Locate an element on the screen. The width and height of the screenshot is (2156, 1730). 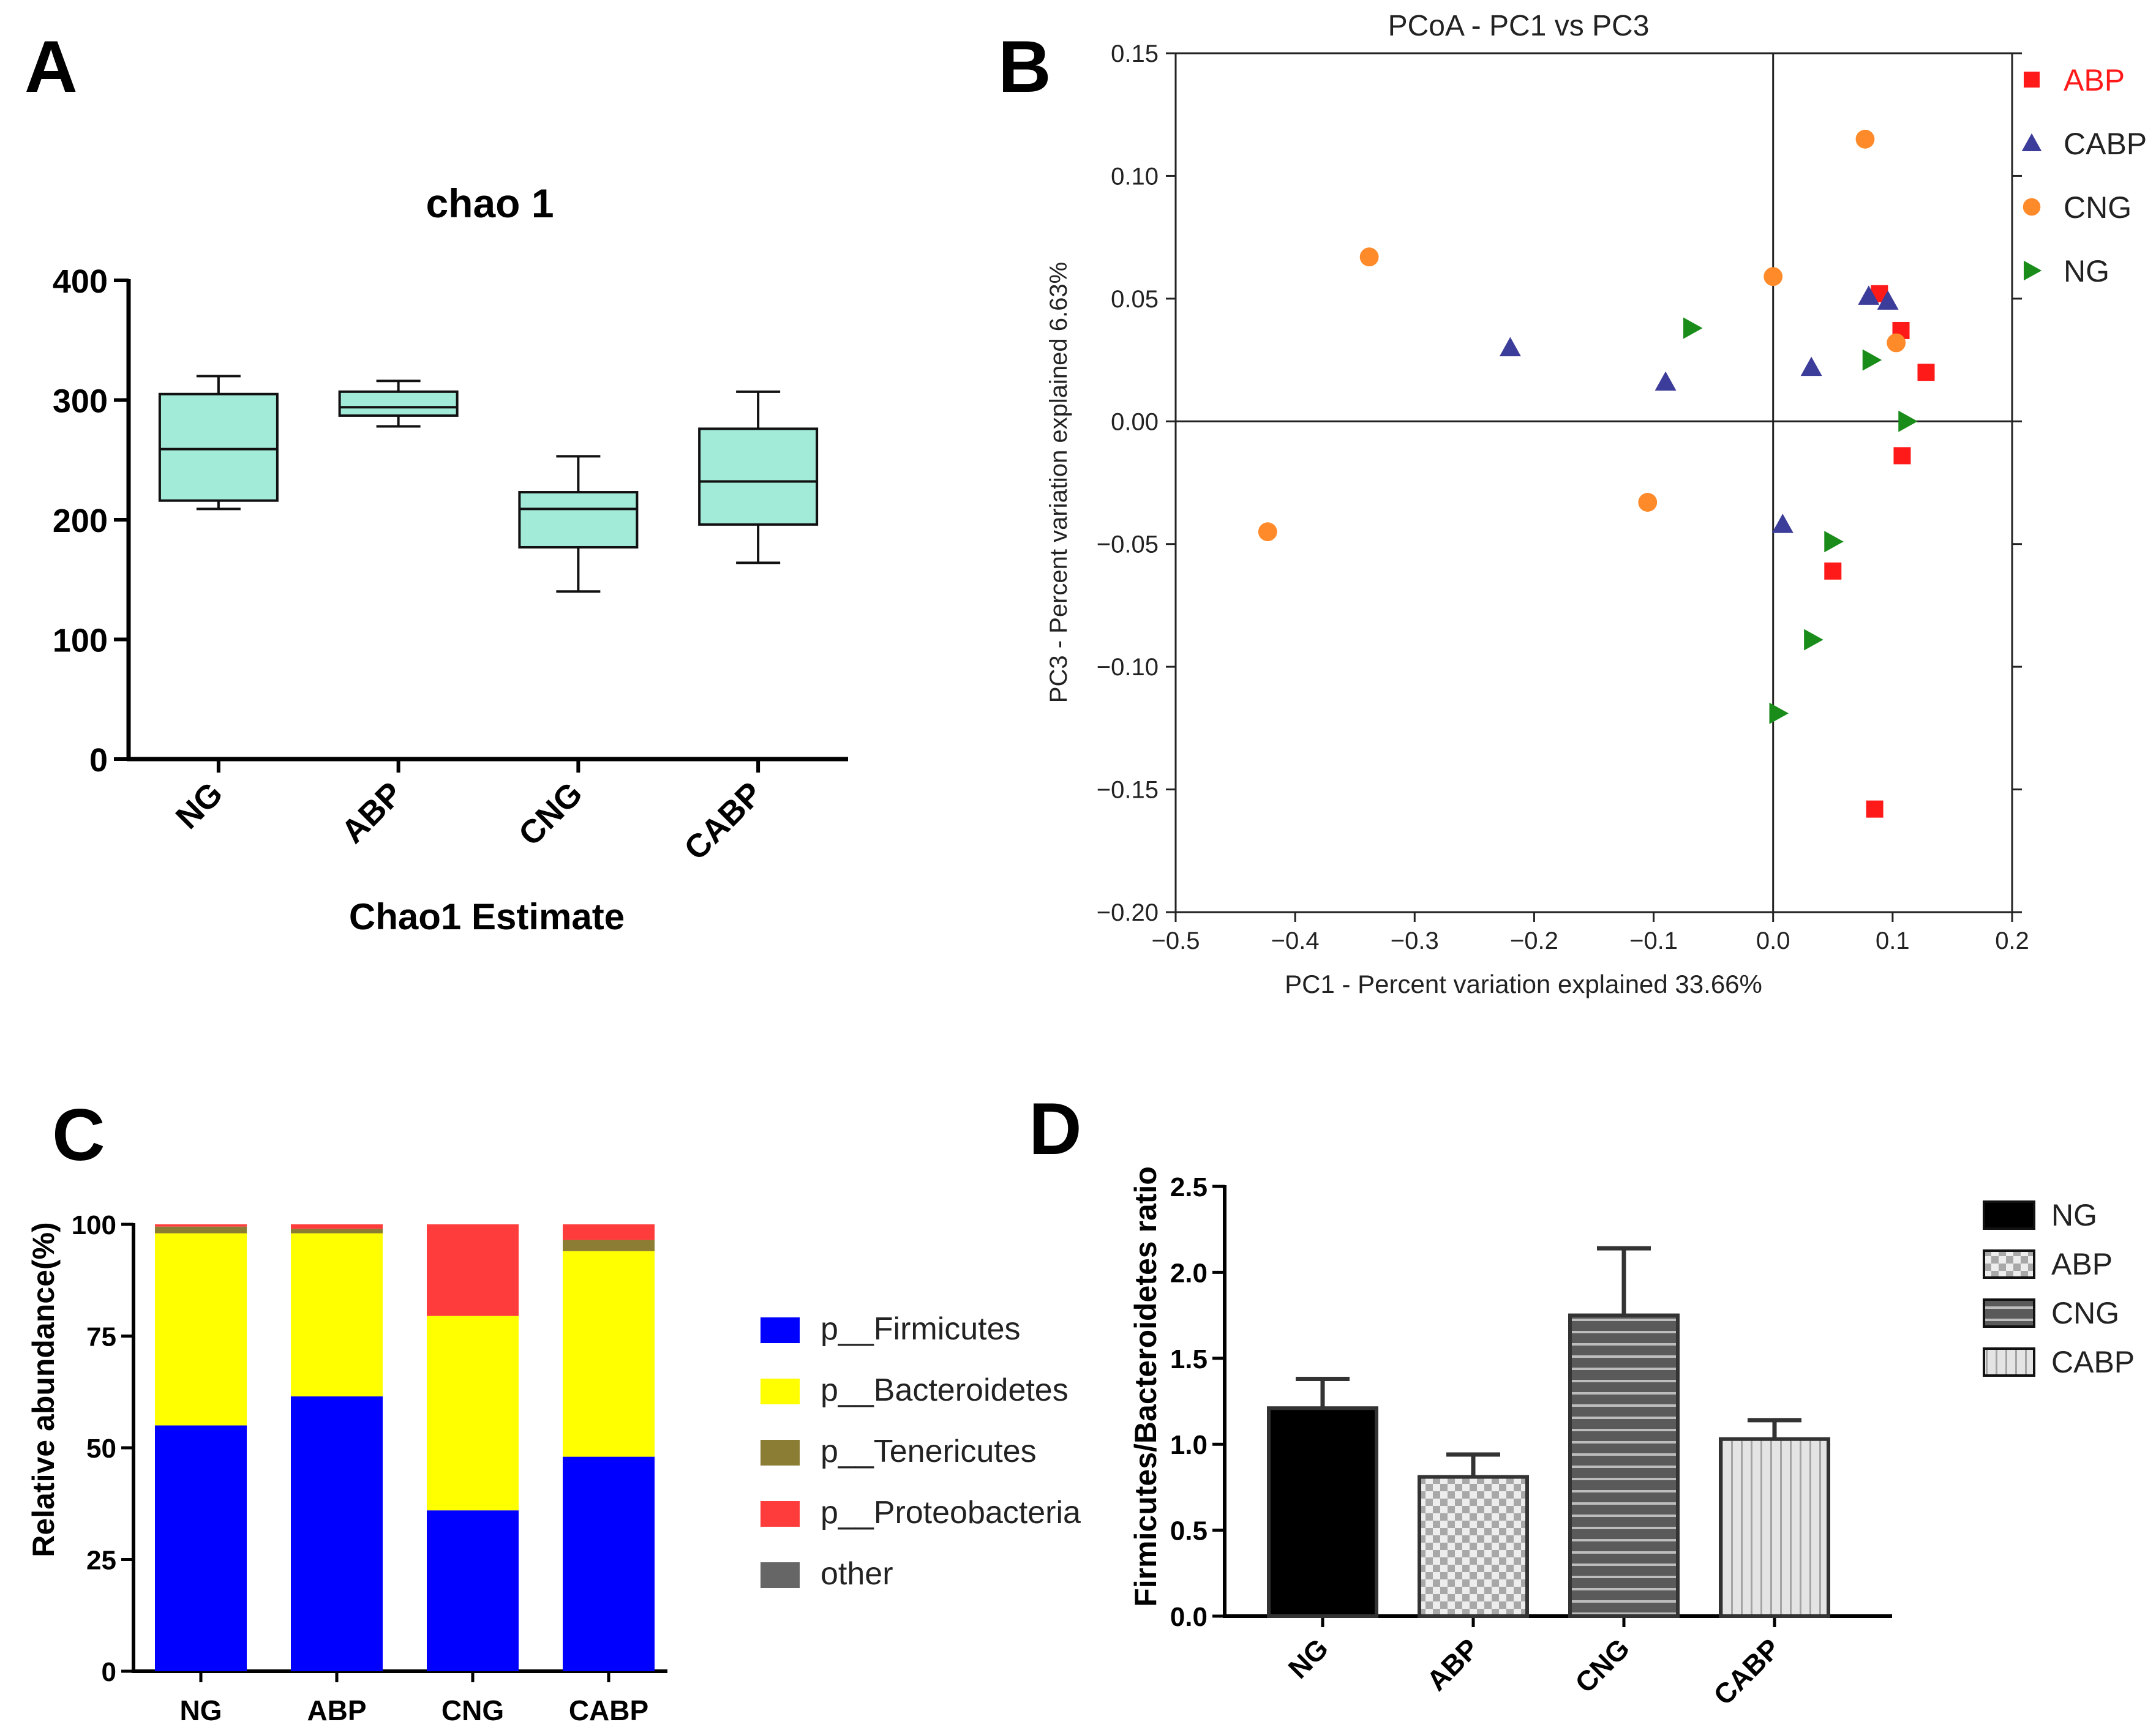
chart-c-legend-label: p__Bacteroidetes is located at coordinates (945, 1390).